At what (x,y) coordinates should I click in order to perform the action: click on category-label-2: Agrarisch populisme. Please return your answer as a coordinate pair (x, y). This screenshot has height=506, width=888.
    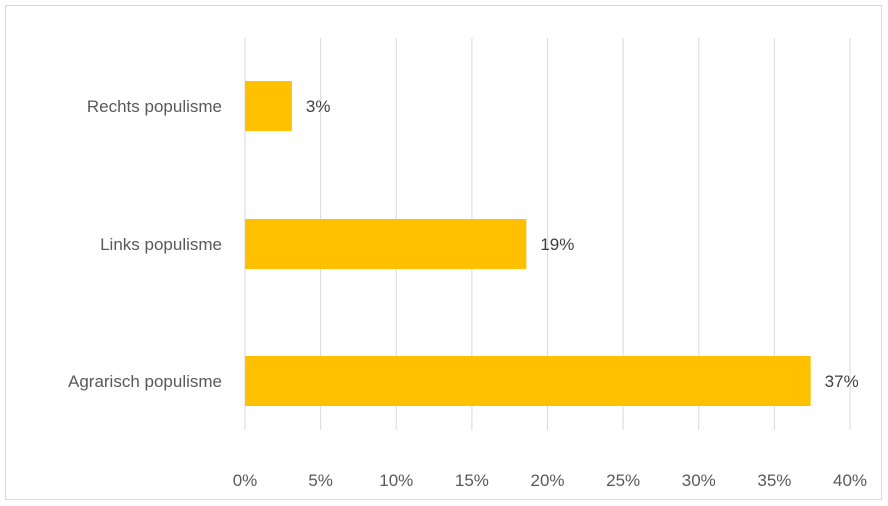
    Looking at the image, I should click on (145, 381).